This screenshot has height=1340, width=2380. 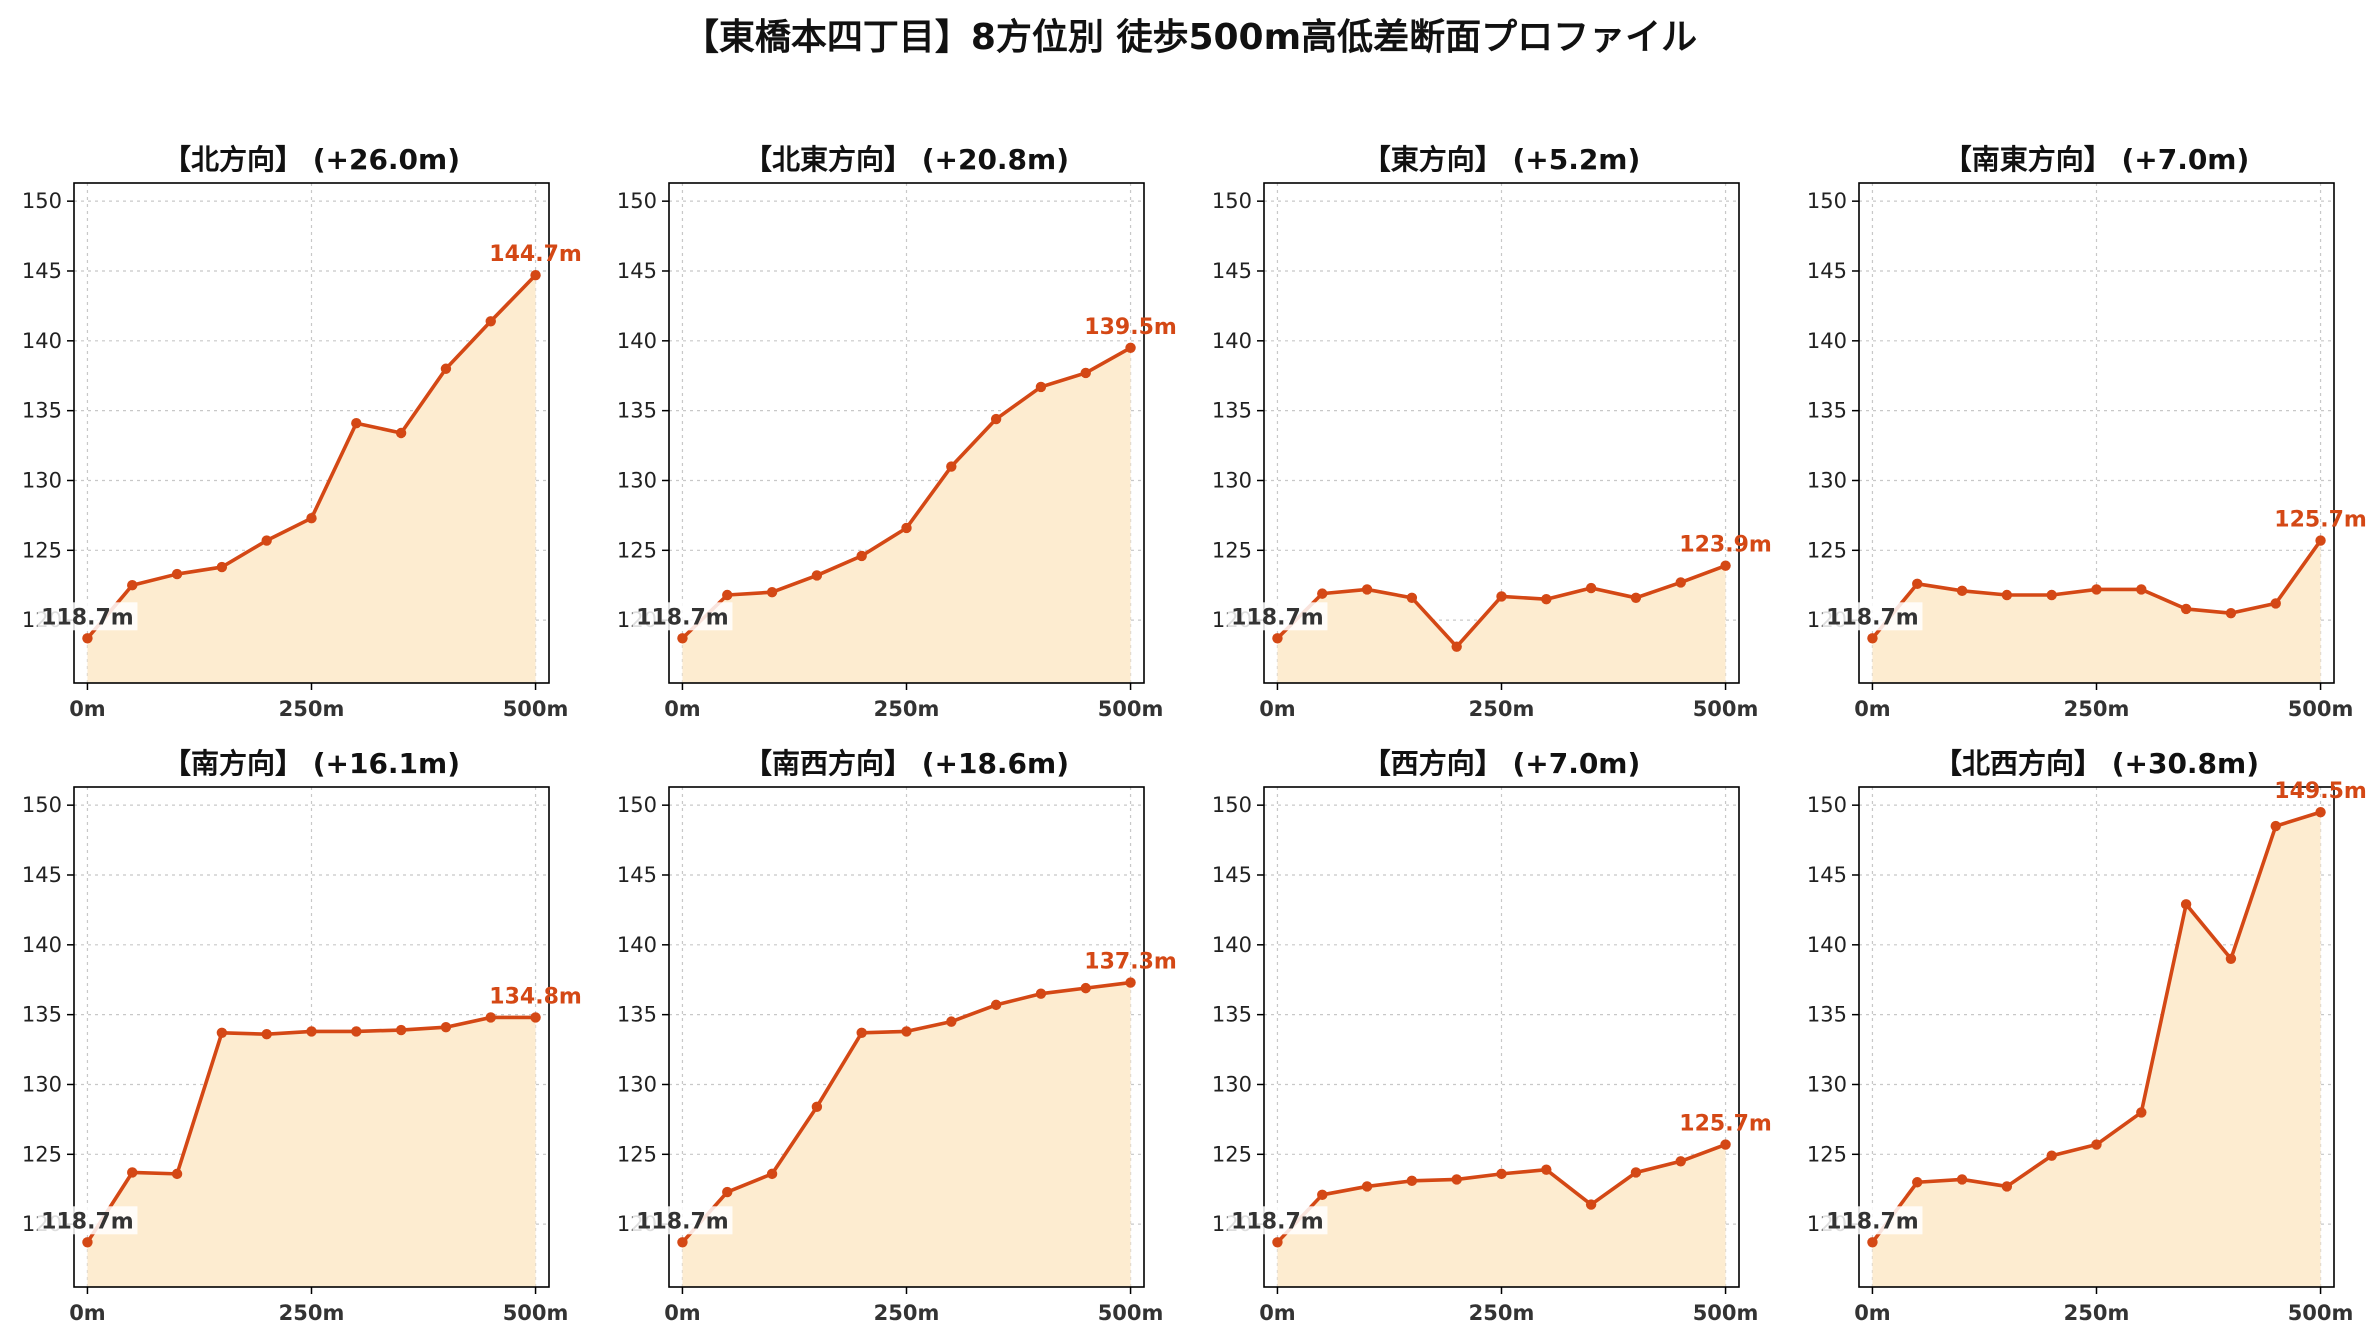 What do you see at coordinates (311, 763) in the screenshot?
I see `chart-title: 【南方向】 (+16.1m)` at bounding box center [311, 763].